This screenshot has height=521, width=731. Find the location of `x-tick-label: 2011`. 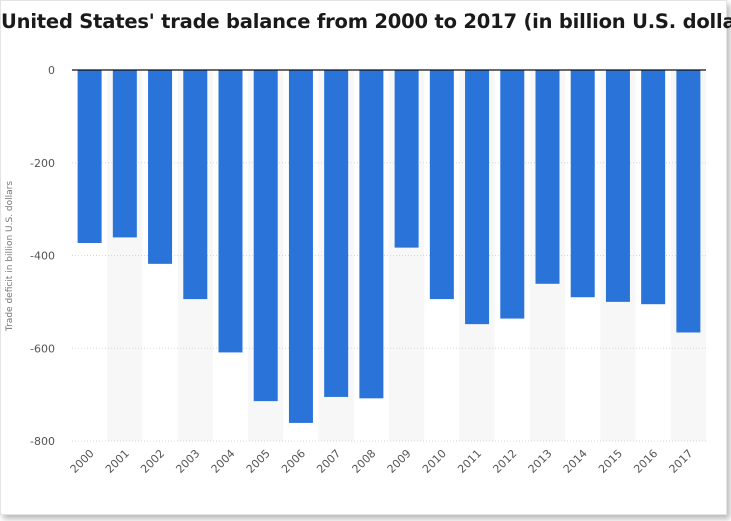

x-tick-label: 2011 is located at coordinates (469, 461).